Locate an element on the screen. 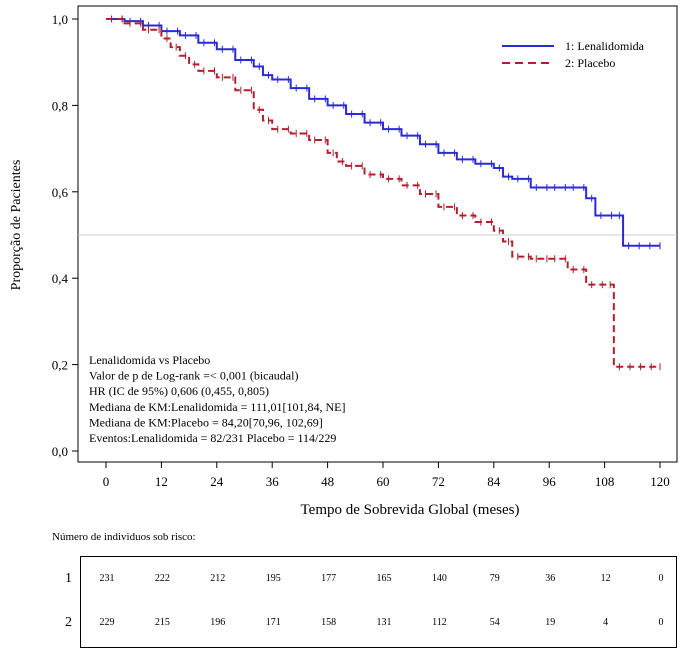 The width and height of the screenshot is (687, 655). risk-cell: 140 is located at coordinates (439, 578).